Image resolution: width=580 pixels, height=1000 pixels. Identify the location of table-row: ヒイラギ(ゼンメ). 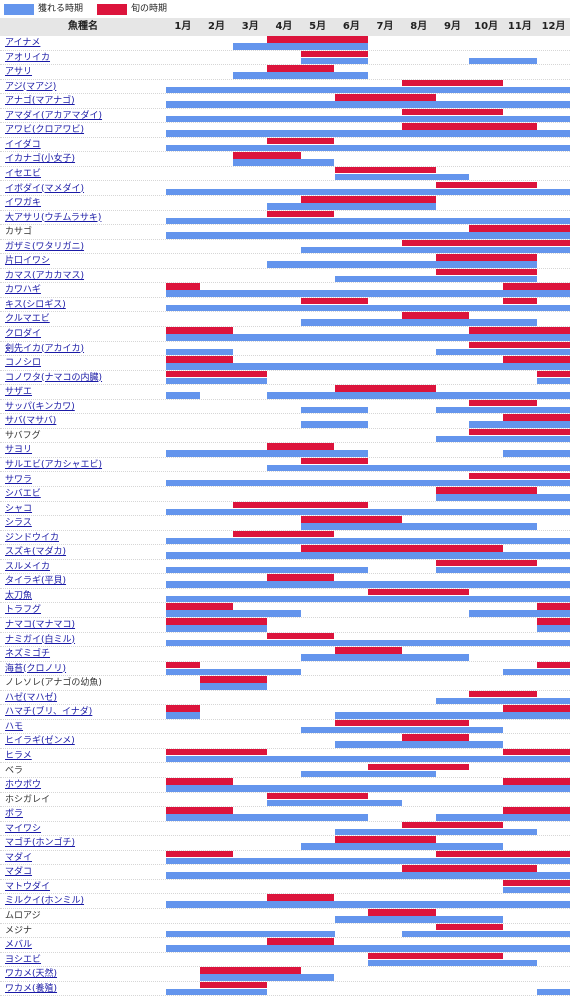
(285, 741).